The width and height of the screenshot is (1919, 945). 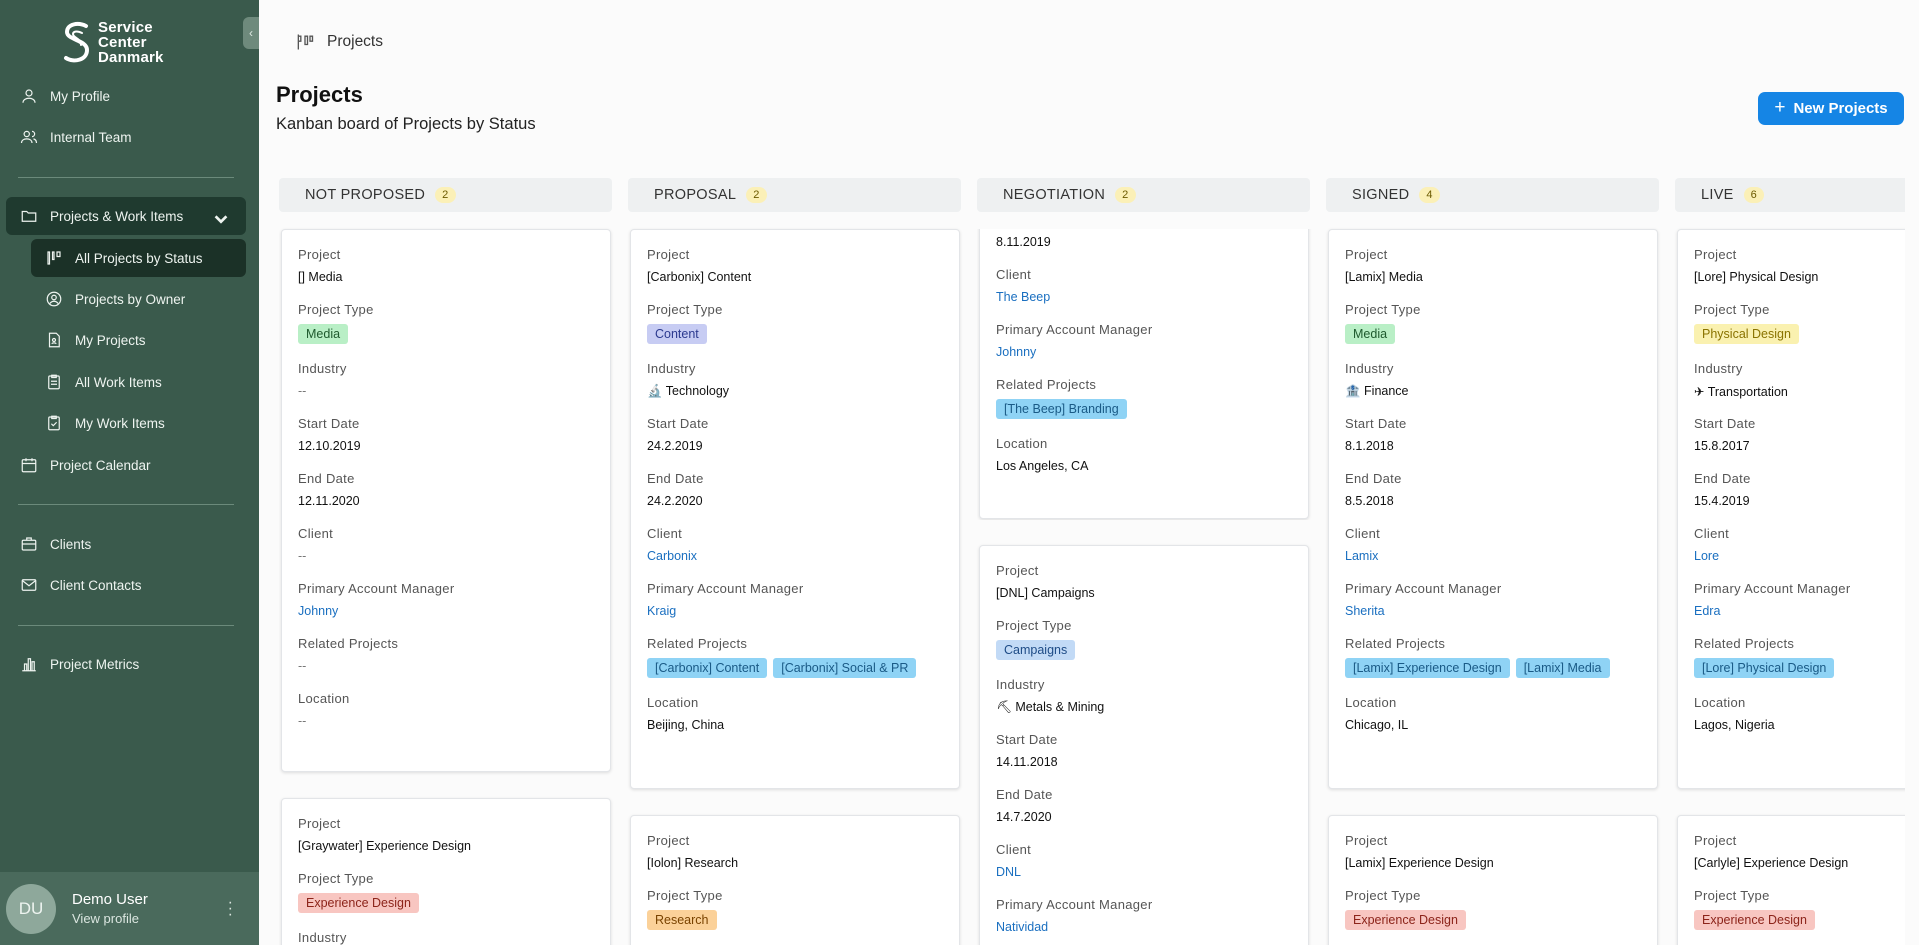 What do you see at coordinates (96, 585) in the screenshot?
I see `sidebar-item-label: Client Contacts` at bounding box center [96, 585].